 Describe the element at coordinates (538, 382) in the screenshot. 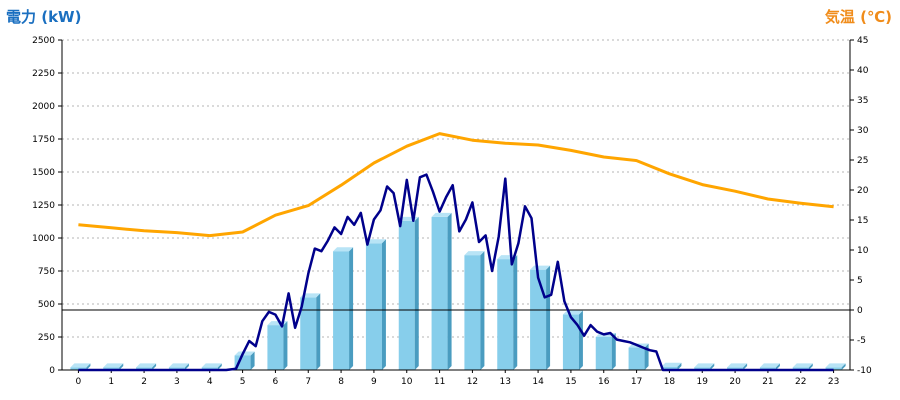

I see `x-tick-label: 14` at that location.